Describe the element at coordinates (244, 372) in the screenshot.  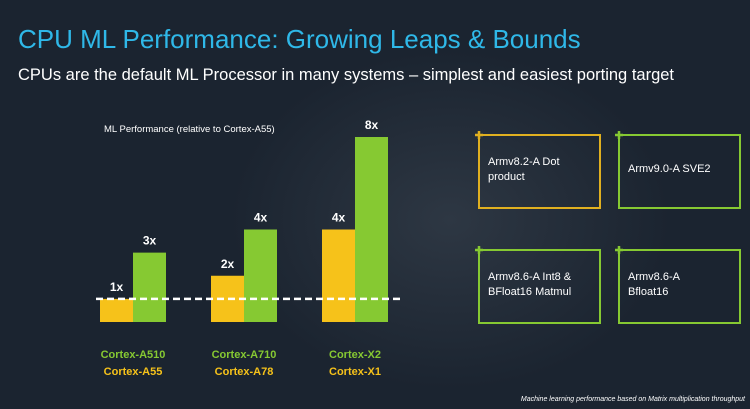
I see `category-label: Cortex-A78` at that location.